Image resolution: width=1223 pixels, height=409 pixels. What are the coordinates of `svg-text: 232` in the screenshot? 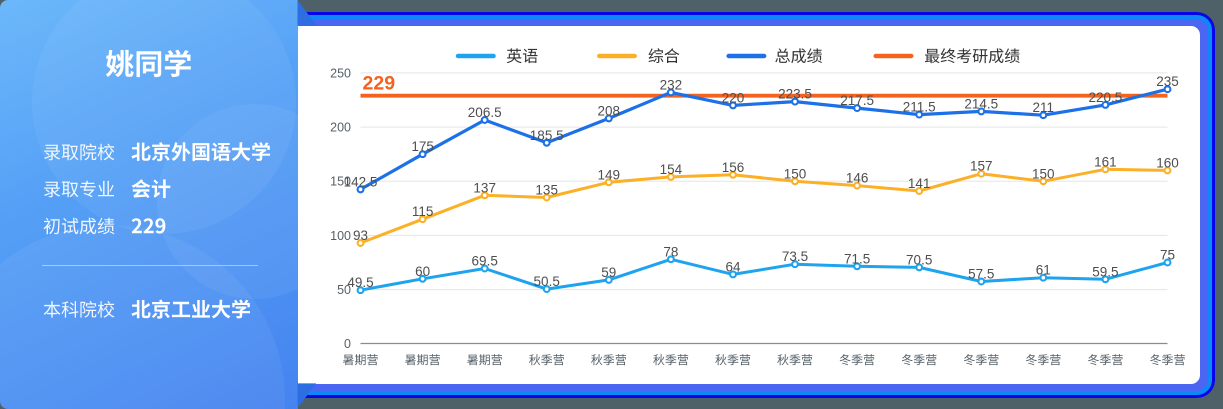 It's located at (671, 84).